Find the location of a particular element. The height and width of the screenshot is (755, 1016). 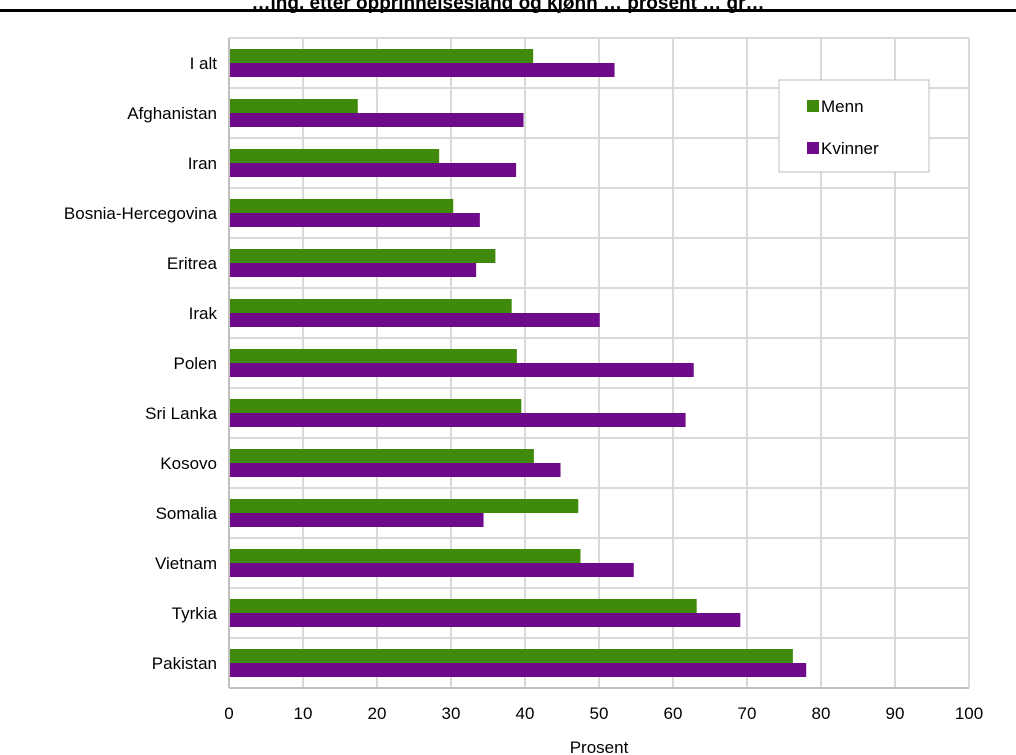

bar-menn-kosovo is located at coordinates (381, 456).